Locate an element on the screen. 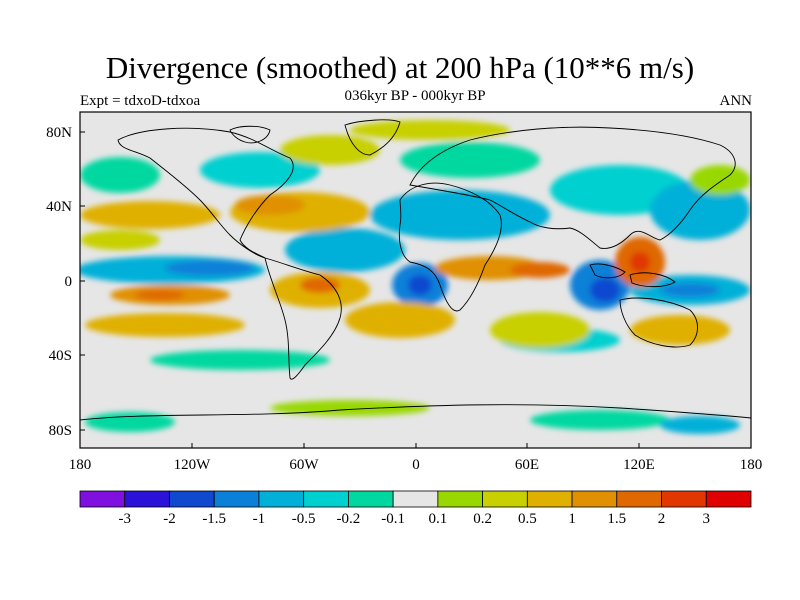 Image resolution: width=800 pixels, height=600 pixels. x-tick-label: 60W is located at coordinates (304, 465).